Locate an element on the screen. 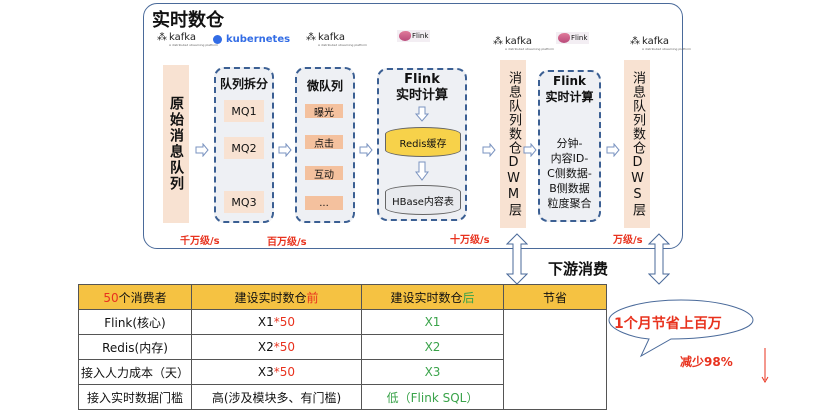 Image resolution: width=830 pixels, height=420 pixels. rate-label: 千万级/s is located at coordinates (200, 241).